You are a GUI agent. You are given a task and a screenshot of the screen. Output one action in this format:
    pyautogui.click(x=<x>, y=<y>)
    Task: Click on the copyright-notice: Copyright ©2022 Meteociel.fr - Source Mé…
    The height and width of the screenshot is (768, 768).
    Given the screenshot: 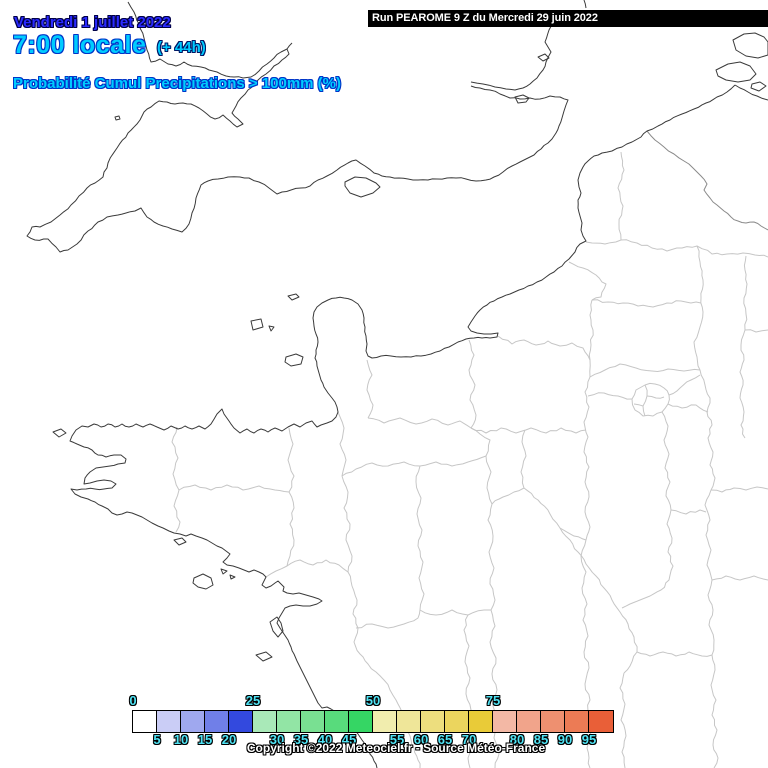 What is the action you would take?
    pyautogui.click(x=396, y=748)
    